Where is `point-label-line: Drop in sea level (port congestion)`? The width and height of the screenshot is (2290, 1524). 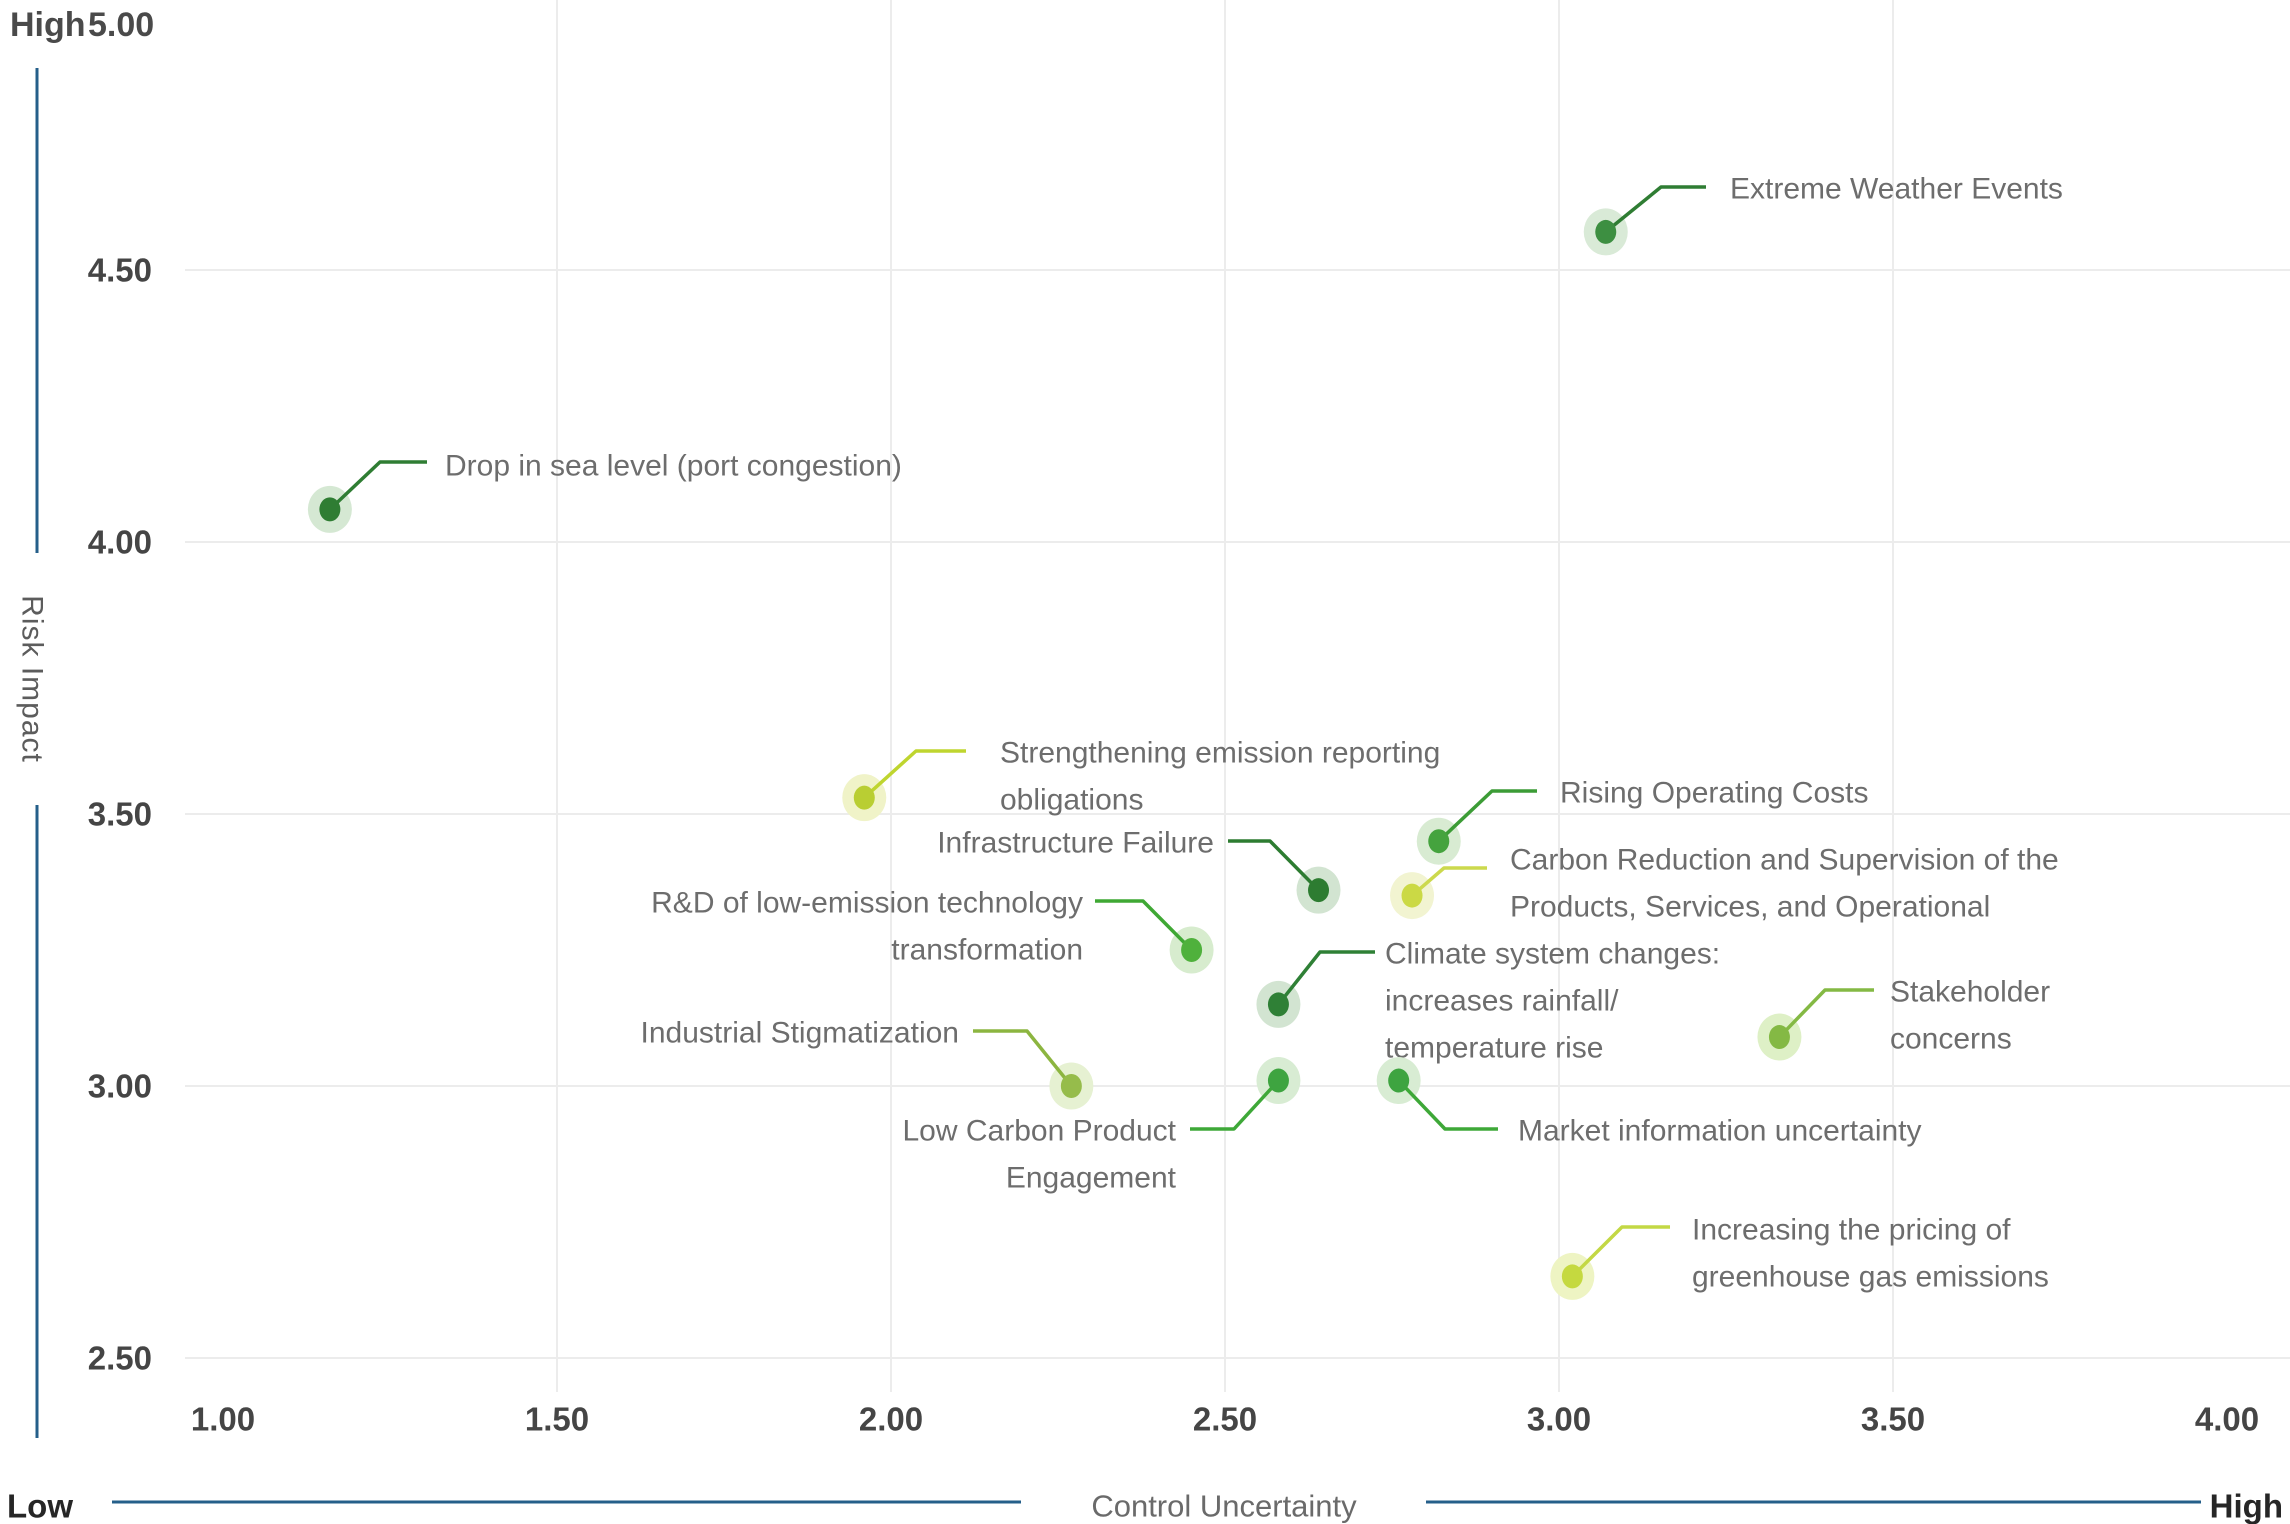 point-label-line: Drop in sea level (port congestion) is located at coordinates (673, 466).